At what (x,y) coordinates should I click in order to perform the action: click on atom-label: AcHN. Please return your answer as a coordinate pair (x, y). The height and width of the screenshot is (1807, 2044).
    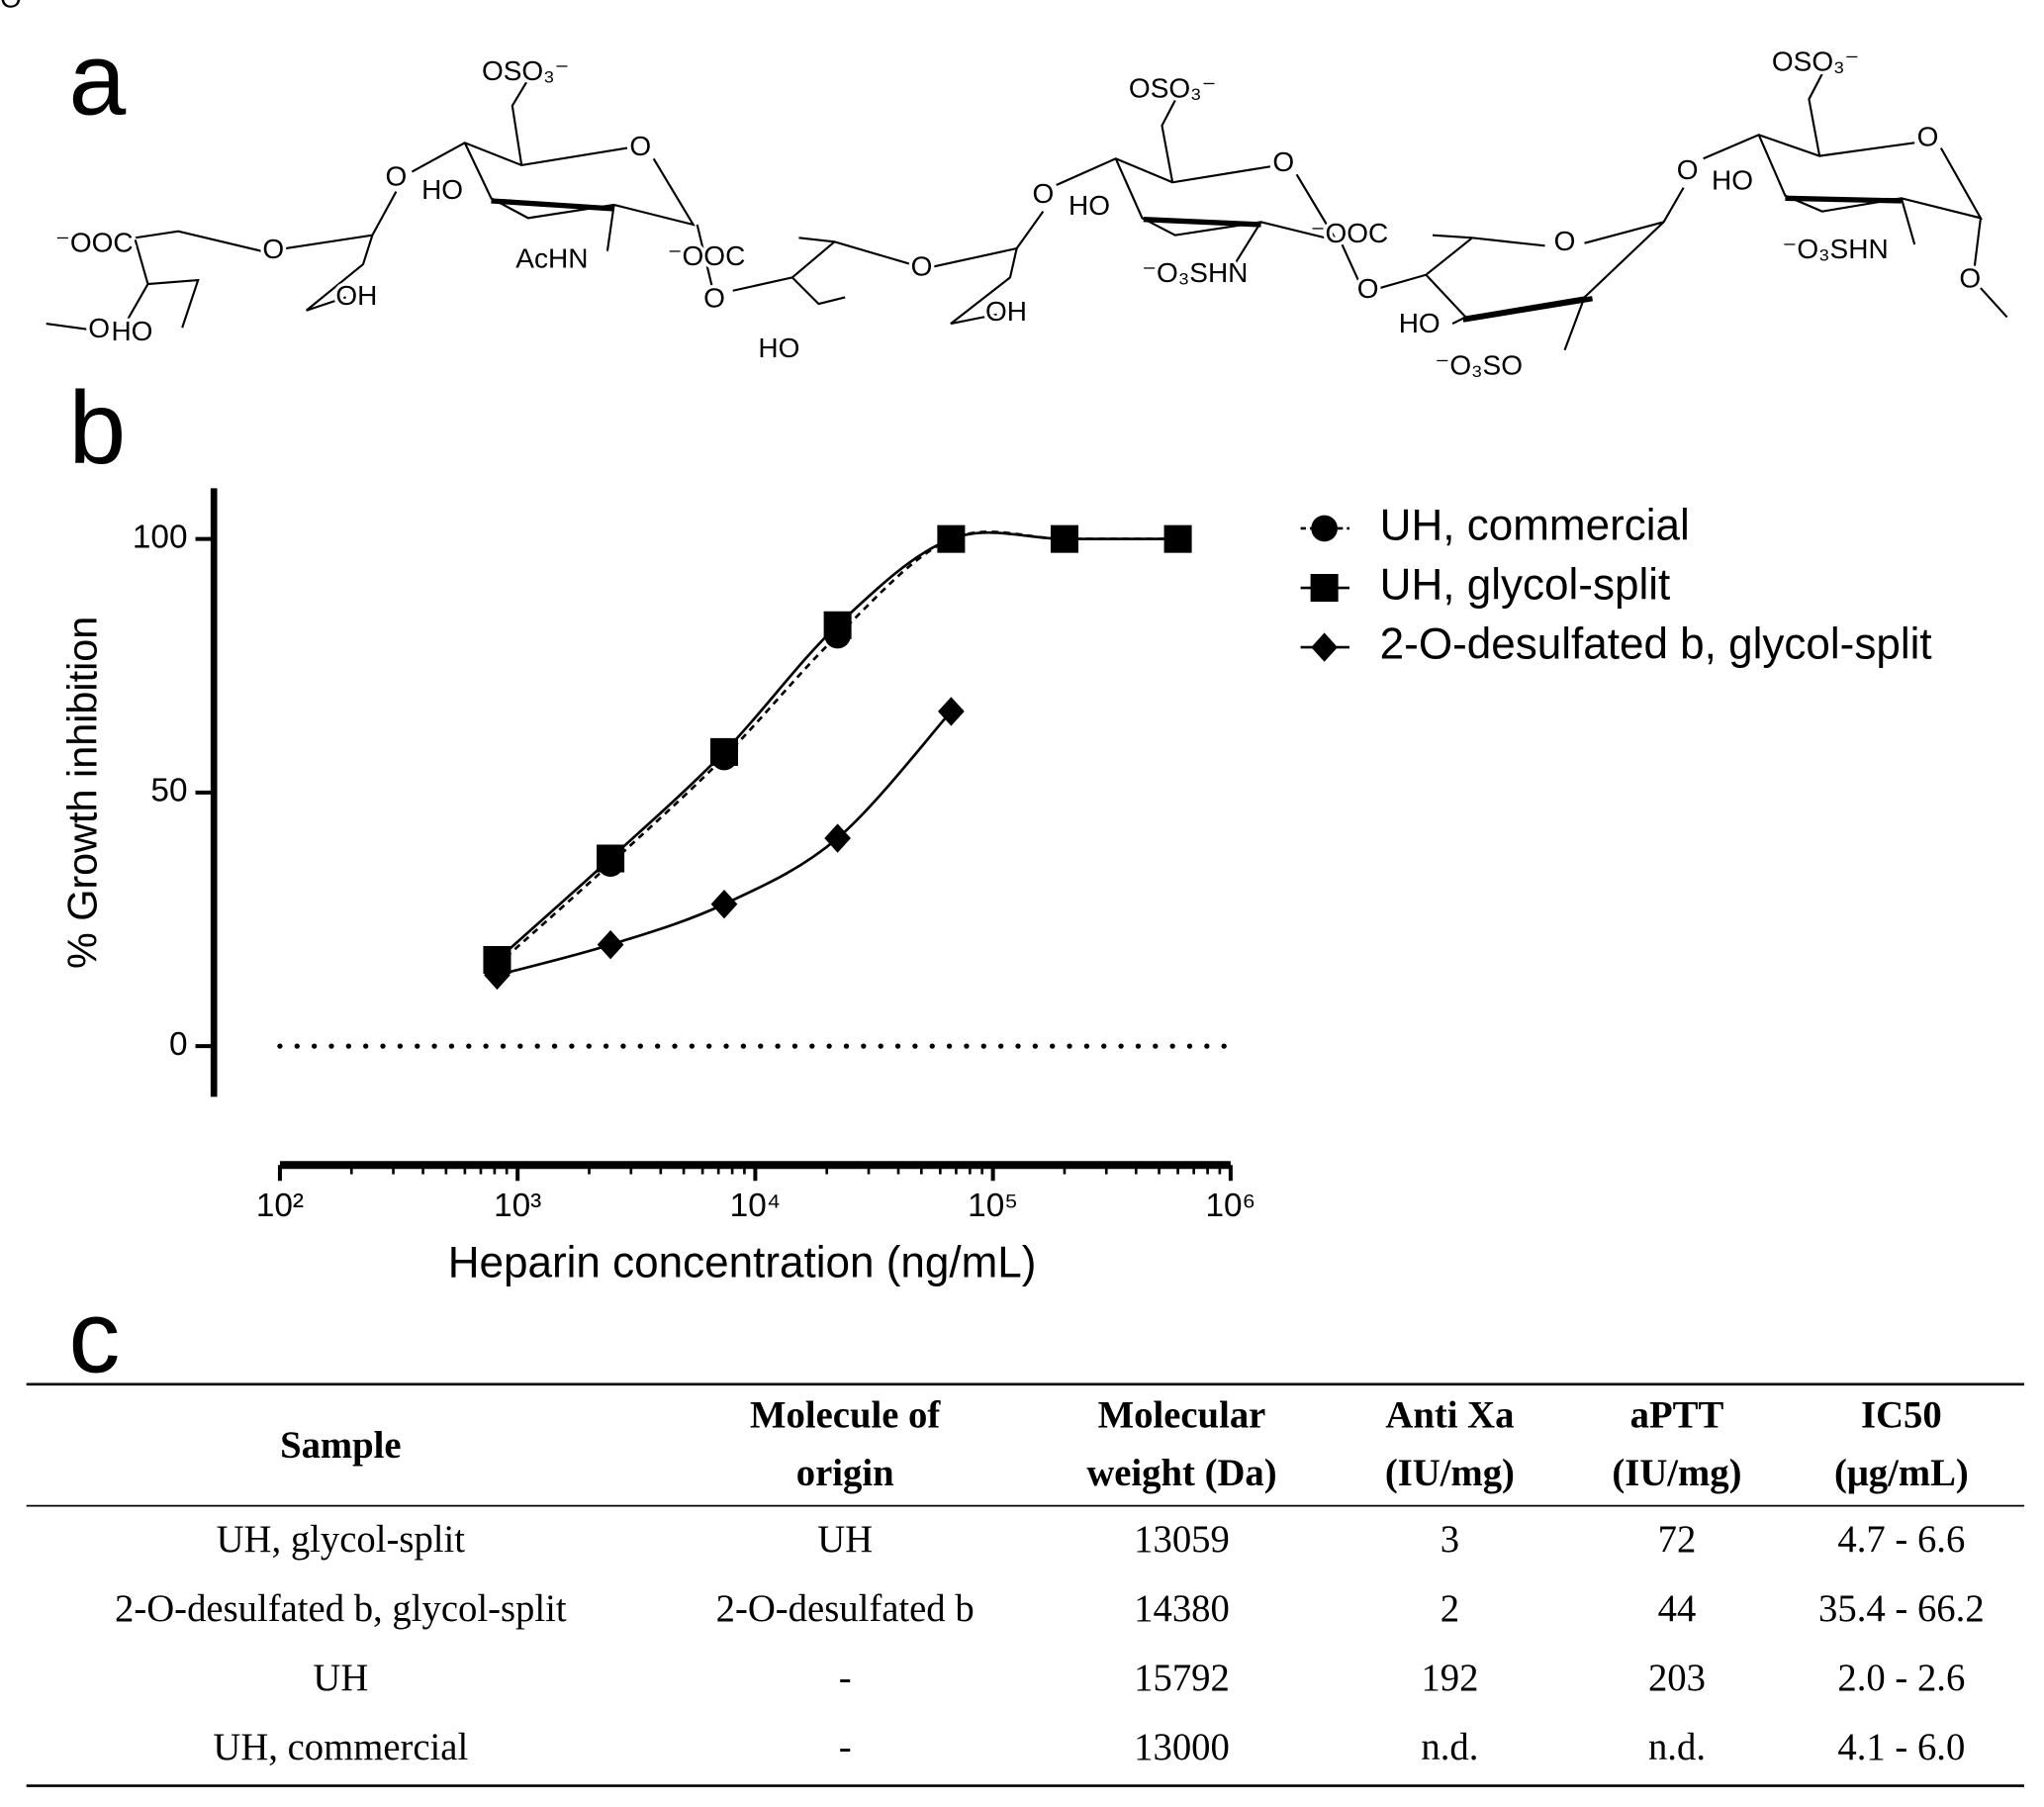
    Looking at the image, I should click on (551, 257).